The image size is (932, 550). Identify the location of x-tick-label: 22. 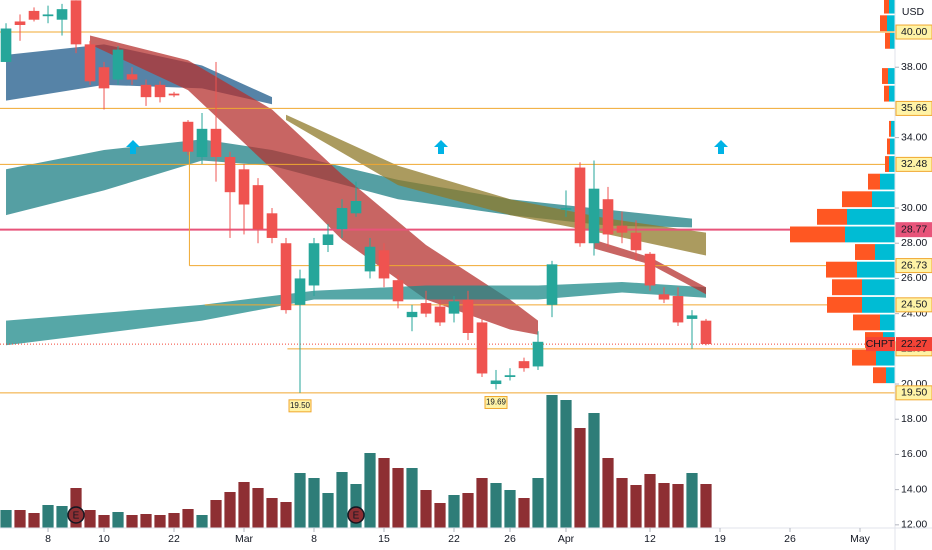
(454, 539).